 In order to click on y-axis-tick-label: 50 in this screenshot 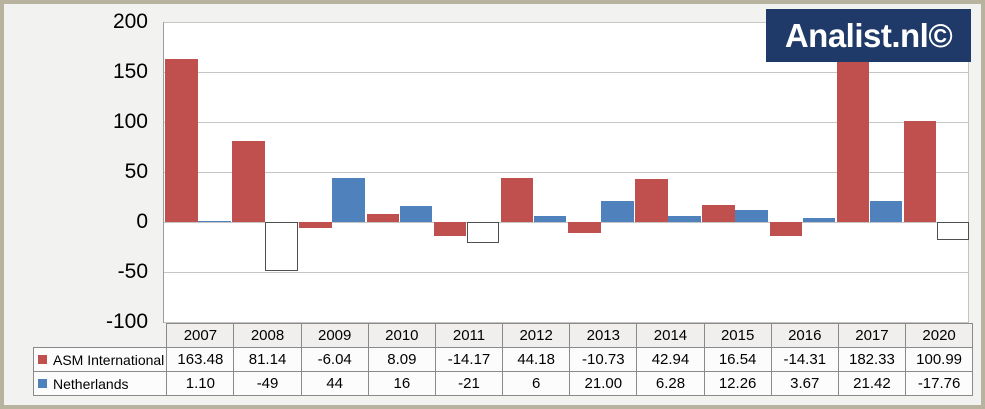, I will do `click(136, 171)`.